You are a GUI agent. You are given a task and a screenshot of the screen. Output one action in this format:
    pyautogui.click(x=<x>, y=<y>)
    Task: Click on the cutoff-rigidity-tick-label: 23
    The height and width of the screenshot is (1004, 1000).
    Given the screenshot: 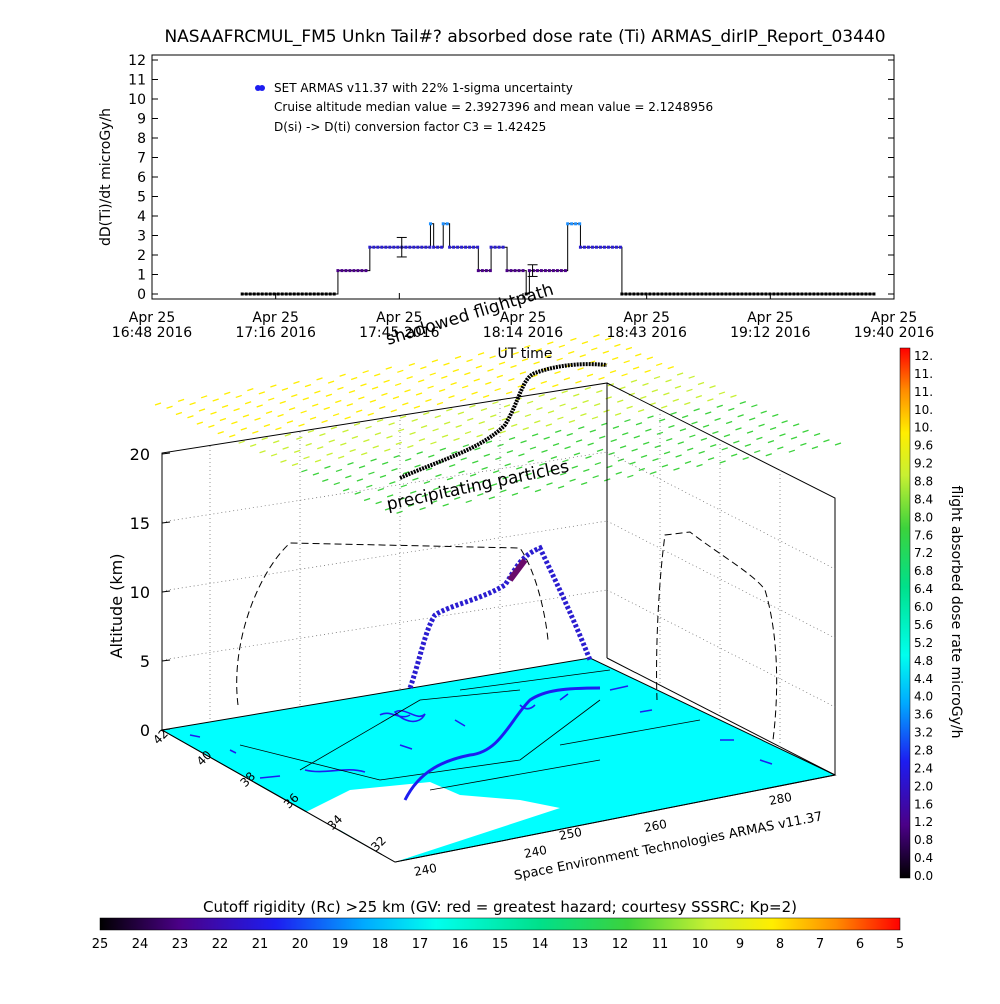 What is the action you would take?
    pyautogui.click(x=180, y=944)
    